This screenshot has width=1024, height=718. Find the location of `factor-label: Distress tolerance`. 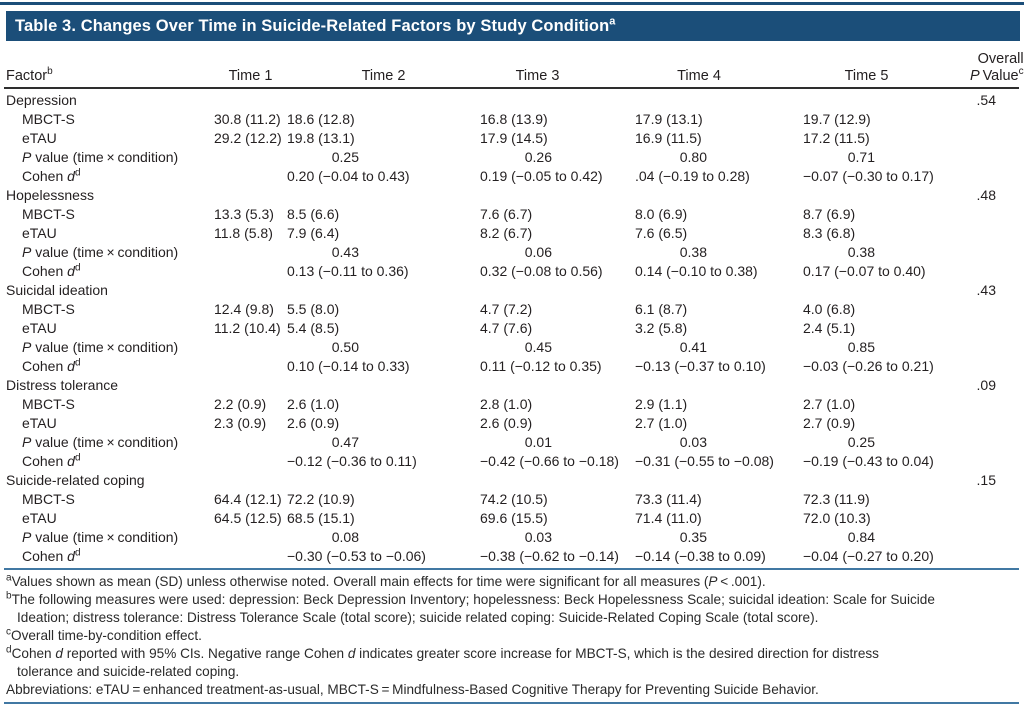

factor-label: Distress tolerance is located at coordinates (62, 385).